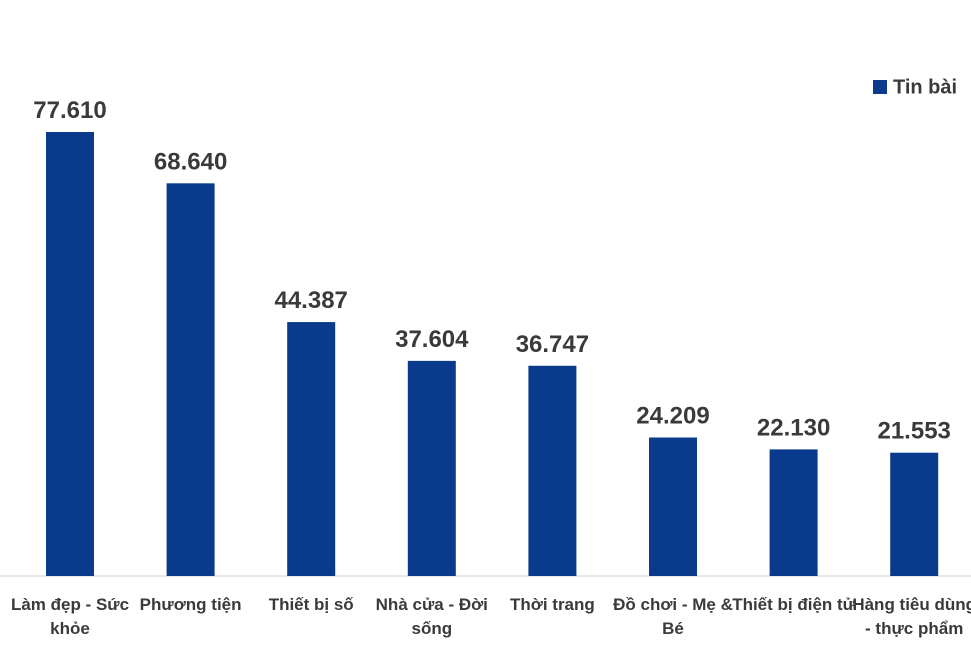  Describe the element at coordinates (431, 616) in the screenshot. I see `x-tick-label: Nhà cửa - Đời sống` at that location.